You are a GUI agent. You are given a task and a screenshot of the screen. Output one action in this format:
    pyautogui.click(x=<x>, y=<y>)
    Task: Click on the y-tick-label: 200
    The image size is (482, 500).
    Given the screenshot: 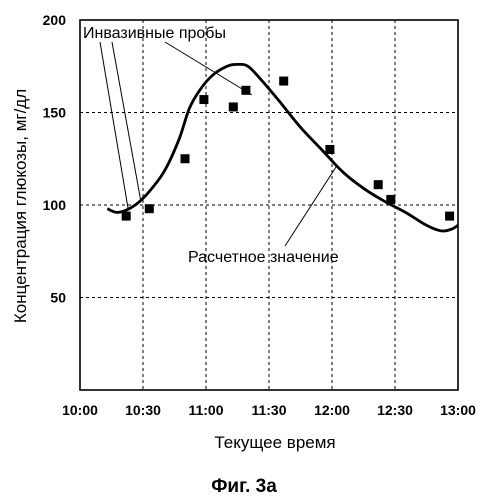 What is the action you would take?
    pyautogui.click(x=55, y=20)
    